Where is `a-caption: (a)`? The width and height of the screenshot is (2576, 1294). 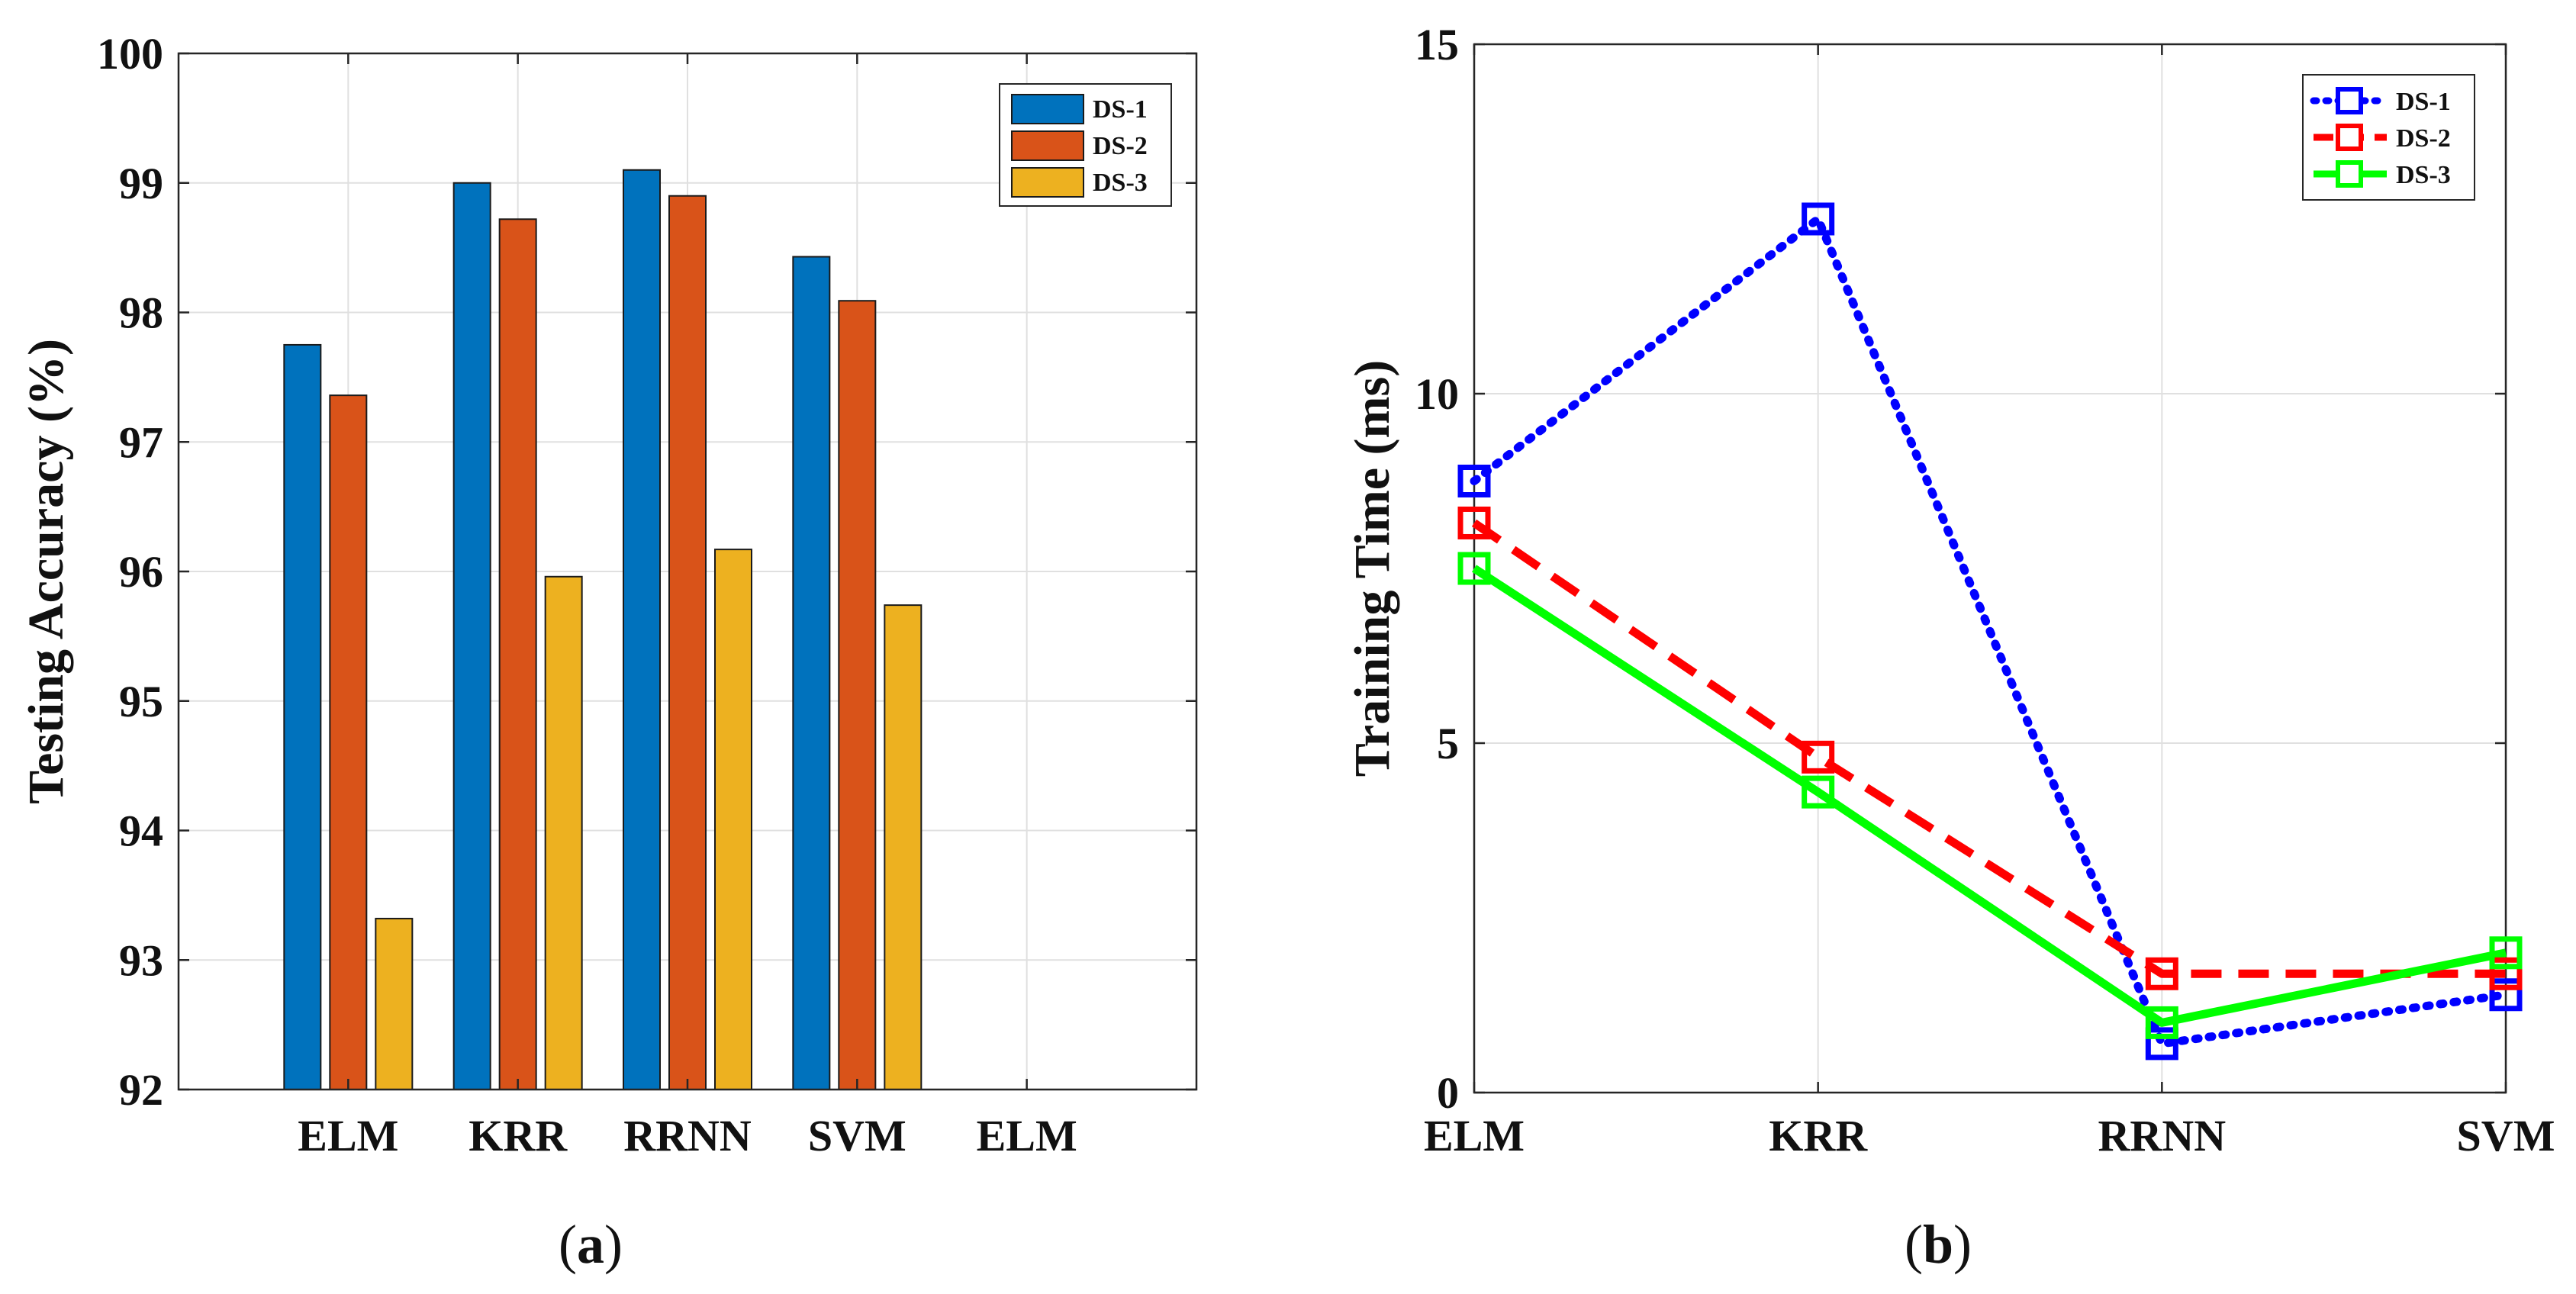 a-caption: (a) is located at coordinates (591, 1244).